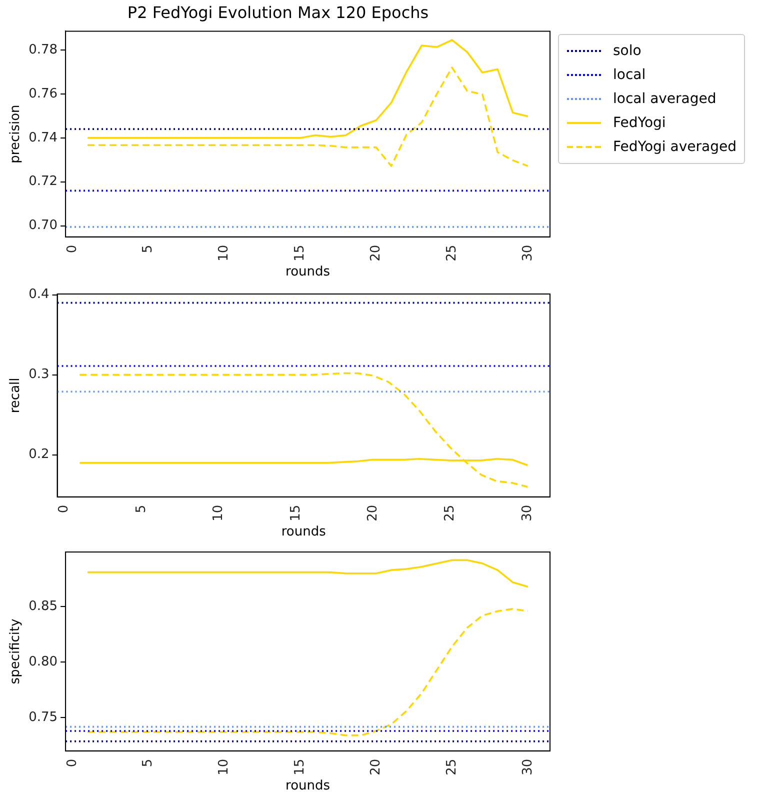 The width and height of the screenshot is (766, 794). Describe the element at coordinates (639, 123) in the screenshot. I see `legend-label: FedYogi` at that location.